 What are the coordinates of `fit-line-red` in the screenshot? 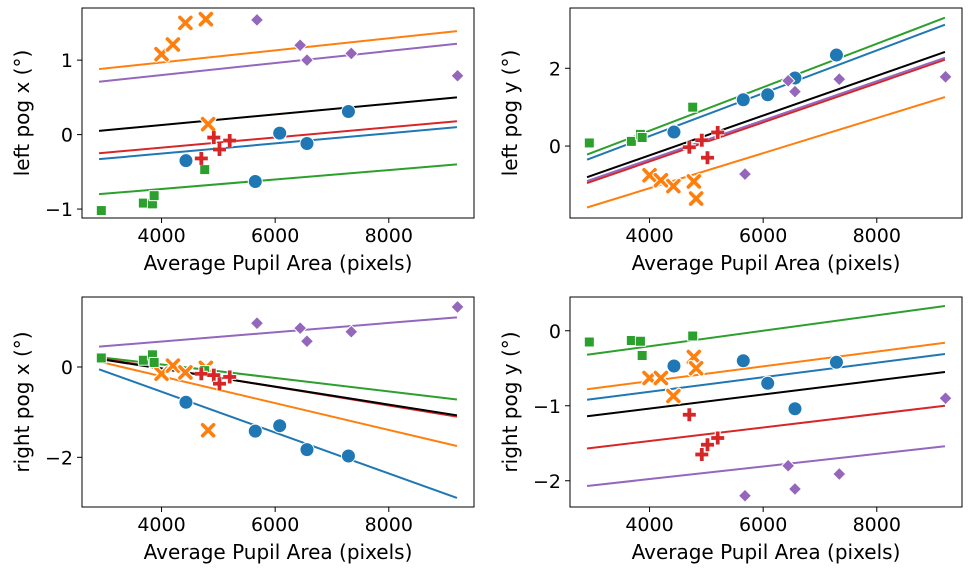 It's located at (766, 427).